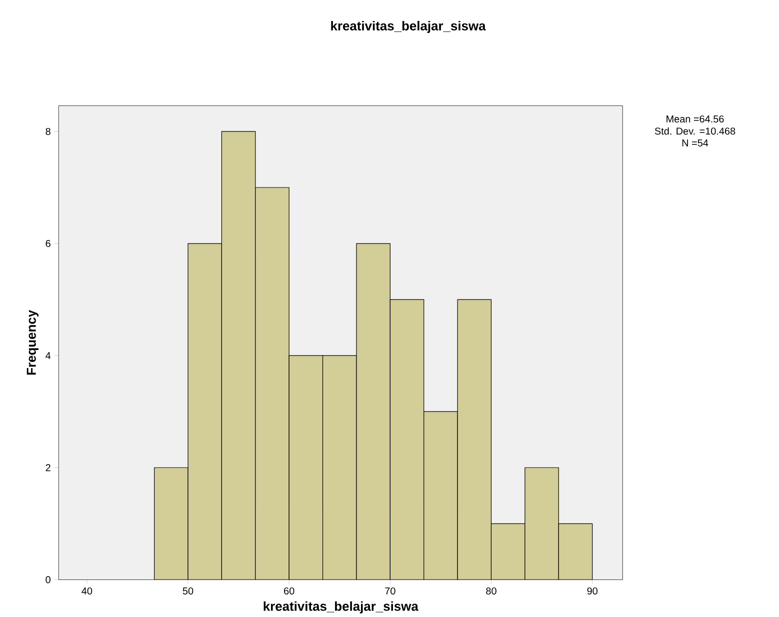 This screenshot has height=617, width=779. Describe the element at coordinates (341, 607) in the screenshot. I see `x-axis-title: kreativitas_belajar_siswa` at that location.